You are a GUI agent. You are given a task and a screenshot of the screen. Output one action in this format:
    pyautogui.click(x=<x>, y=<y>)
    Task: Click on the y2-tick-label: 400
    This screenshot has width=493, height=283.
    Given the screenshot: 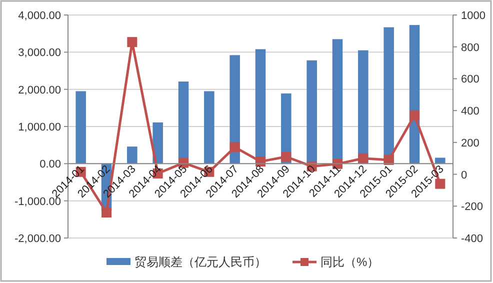 What is the action you would take?
    pyautogui.click(x=470, y=112)
    